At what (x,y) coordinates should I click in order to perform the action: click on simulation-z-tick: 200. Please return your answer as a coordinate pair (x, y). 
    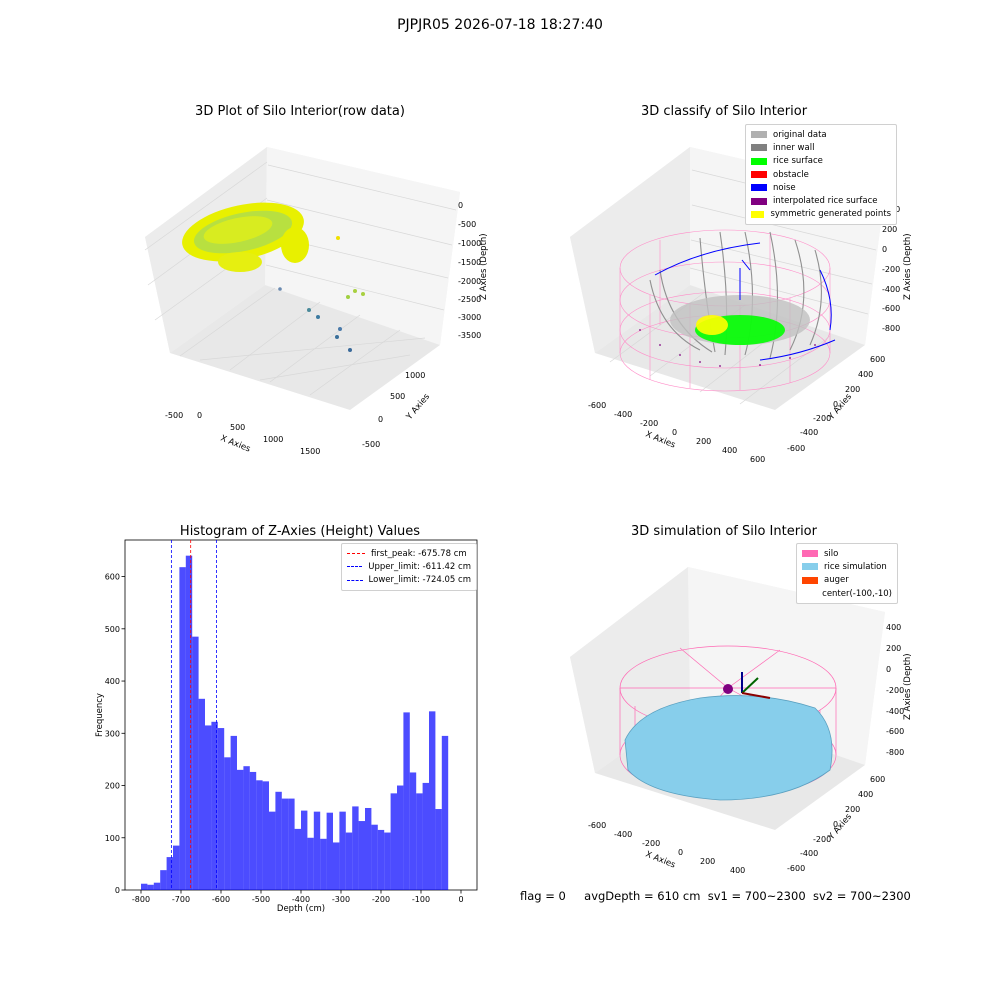
    Looking at the image, I should click on (893, 648).